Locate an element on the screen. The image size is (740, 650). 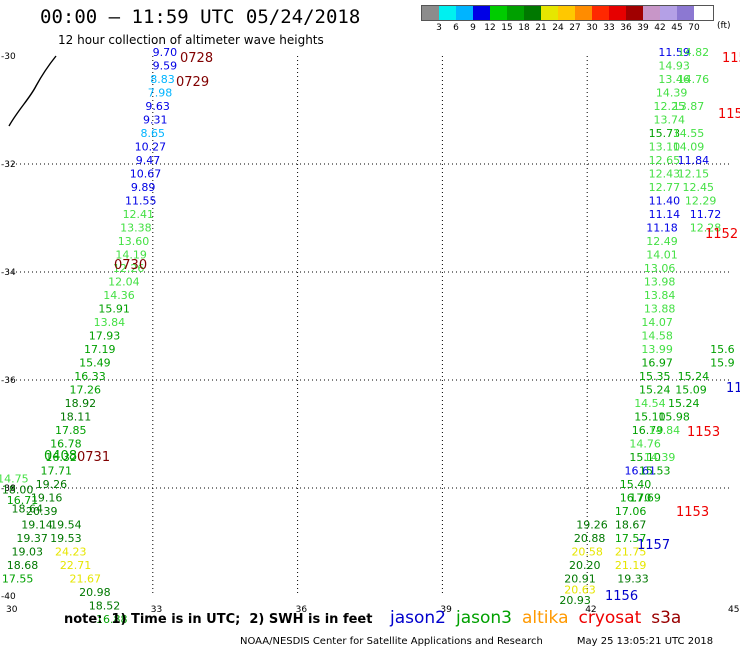
wave-reading: 14.36 is located at coordinates (119, 295).